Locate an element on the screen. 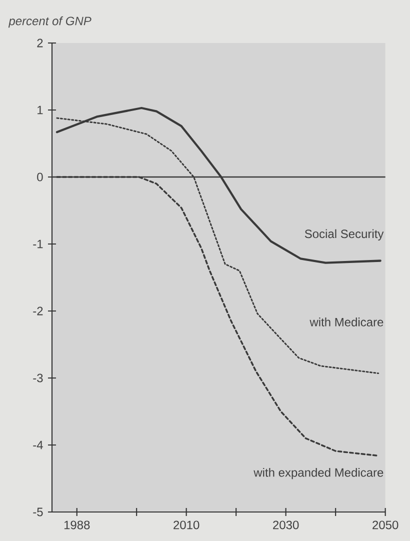 The width and height of the screenshot is (410, 541). text: with Medicare is located at coordinates (347, 322).